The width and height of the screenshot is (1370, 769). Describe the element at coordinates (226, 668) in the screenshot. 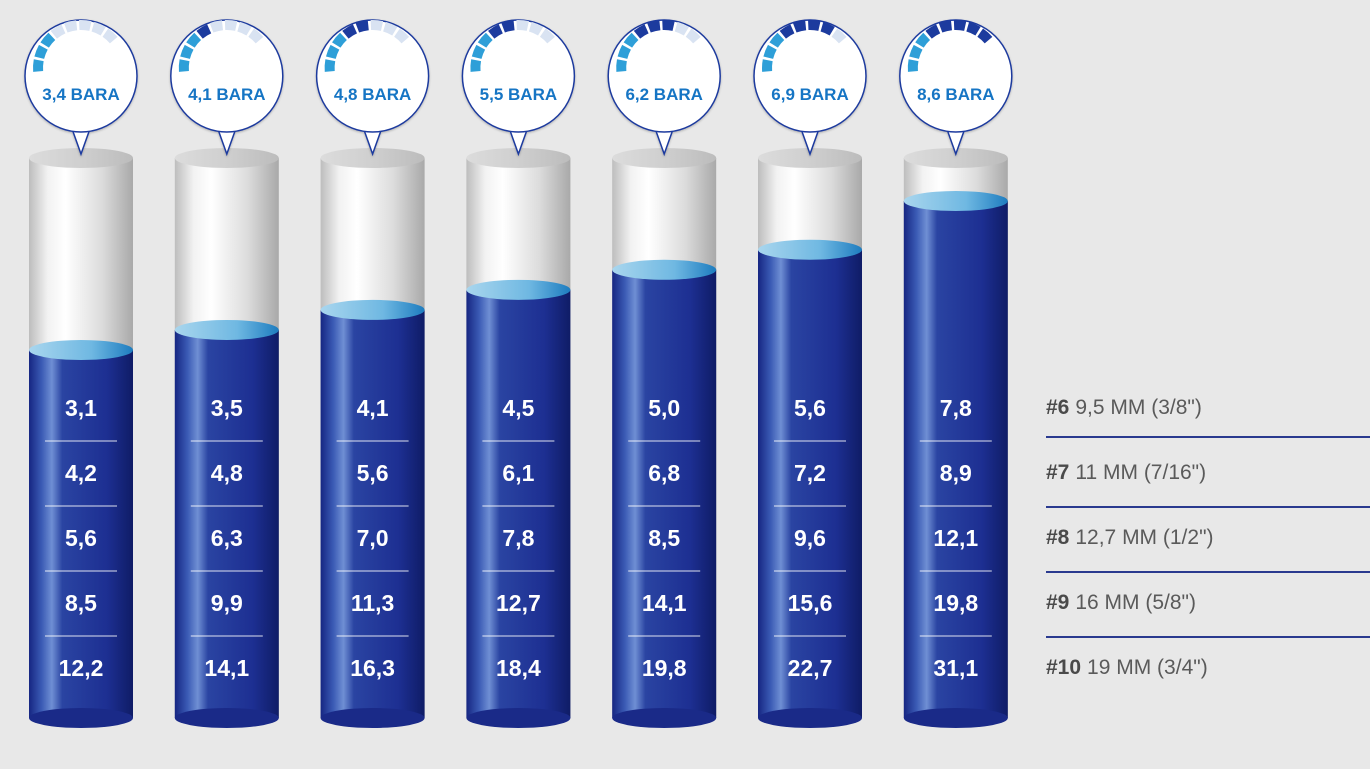

I see `value-label: 14,1` at that location.